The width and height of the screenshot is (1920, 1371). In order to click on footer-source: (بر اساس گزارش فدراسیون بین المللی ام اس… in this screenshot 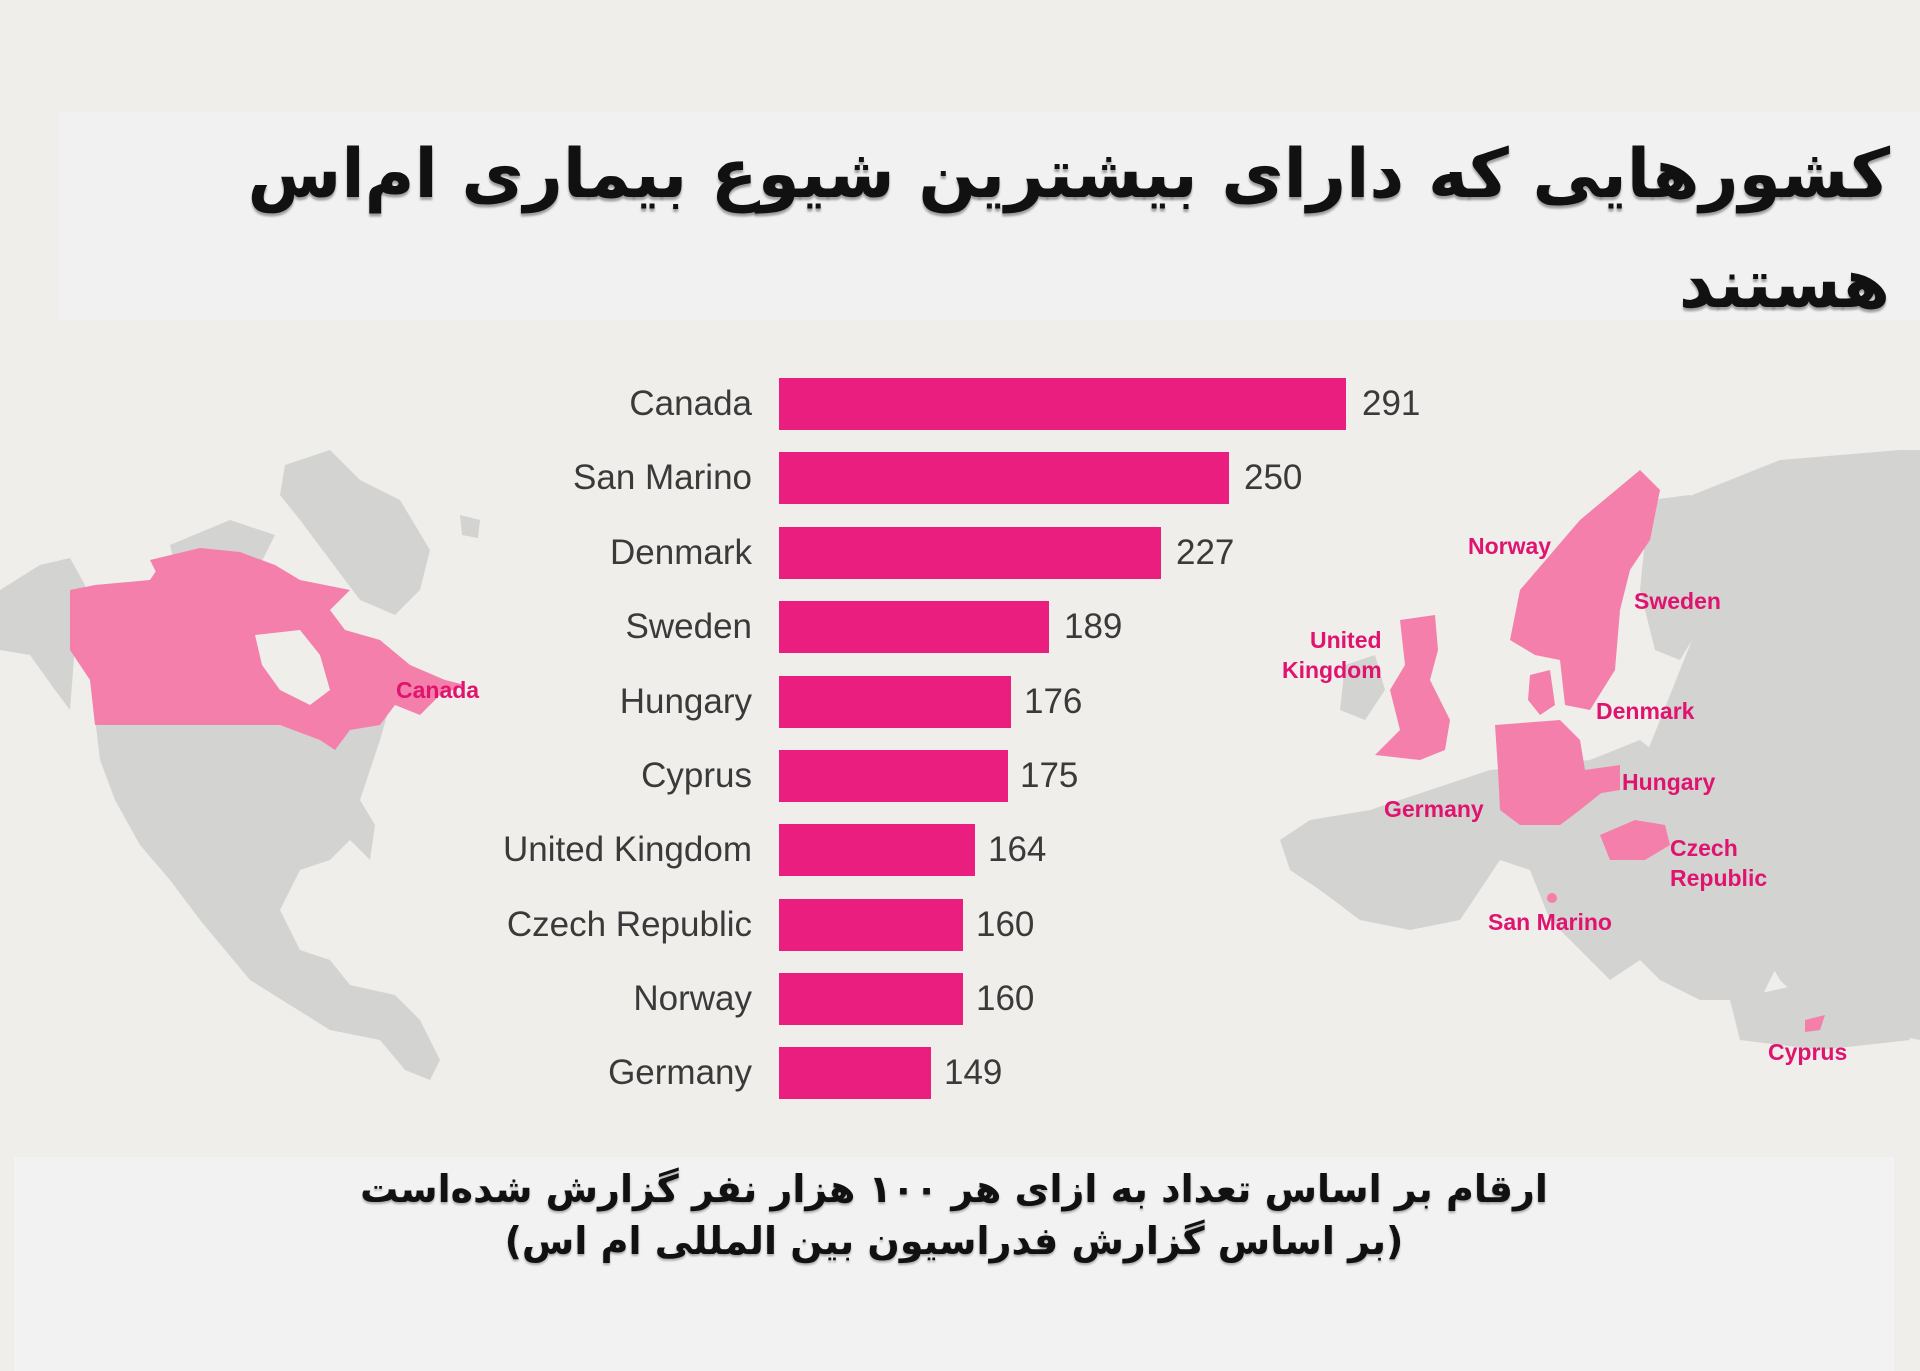, I will do `click(954, 1241)`.